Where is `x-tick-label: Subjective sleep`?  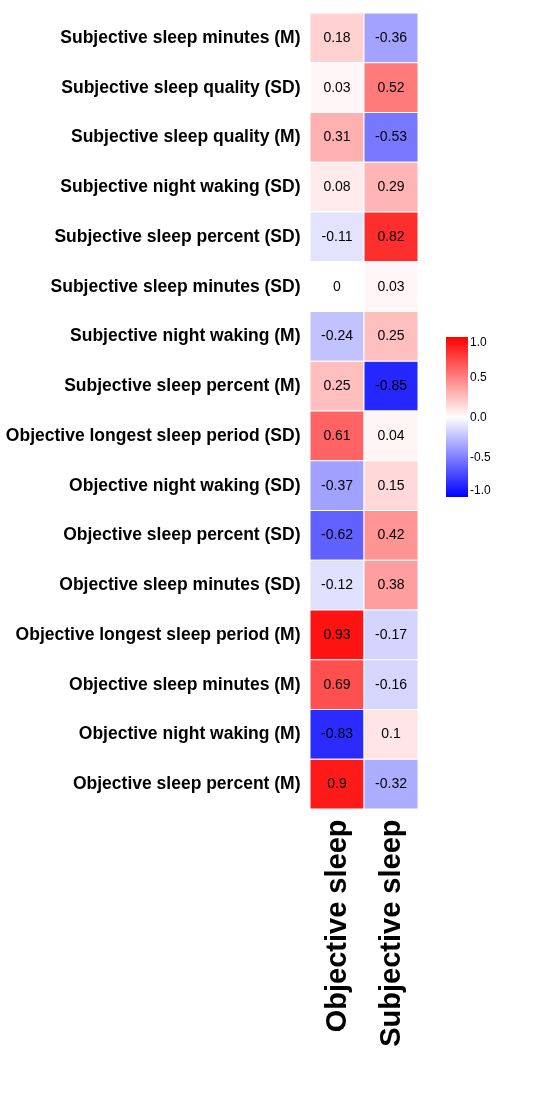
x-tick-label: Subjective sleep is located at coordinates (390, 933).